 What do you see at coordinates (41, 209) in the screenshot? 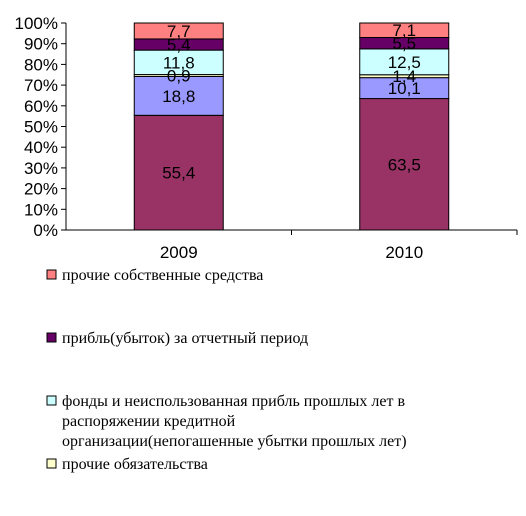
I see `y-tick-label: 10%` at bounding box center [41, 209].